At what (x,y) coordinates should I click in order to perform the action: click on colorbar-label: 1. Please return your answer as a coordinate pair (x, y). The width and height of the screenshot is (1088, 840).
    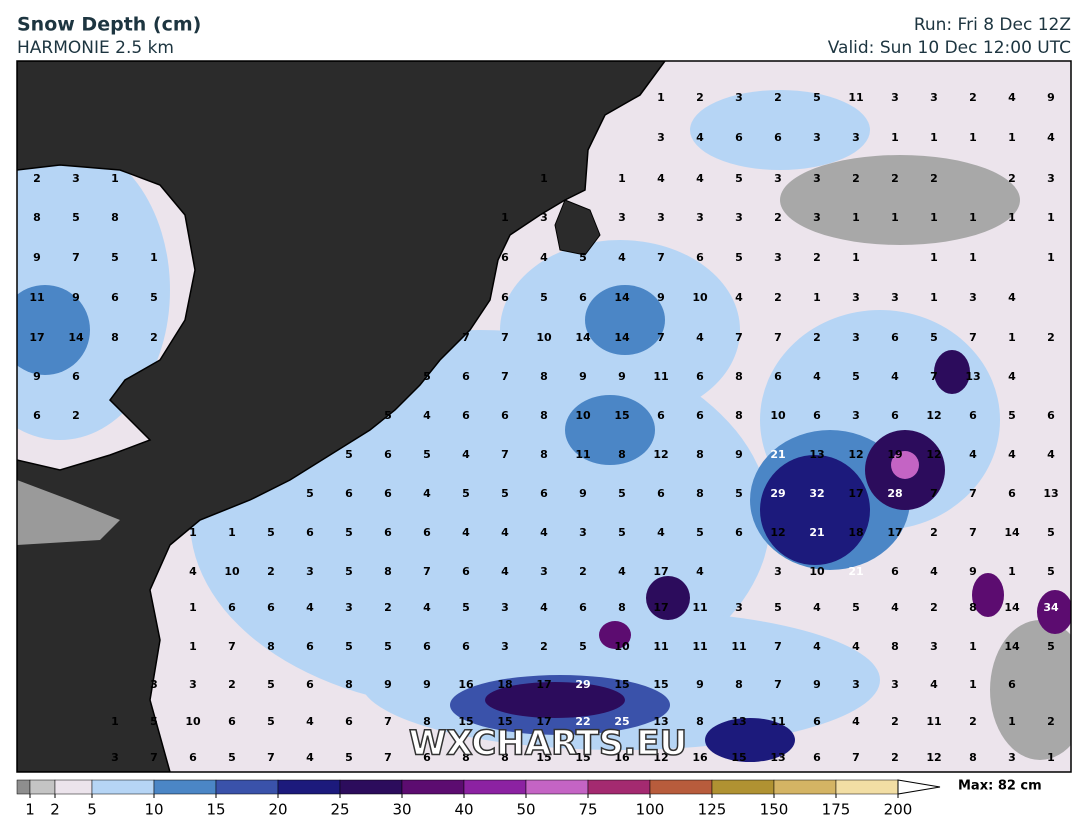
    Looking at the image, I should click on (30, 810).